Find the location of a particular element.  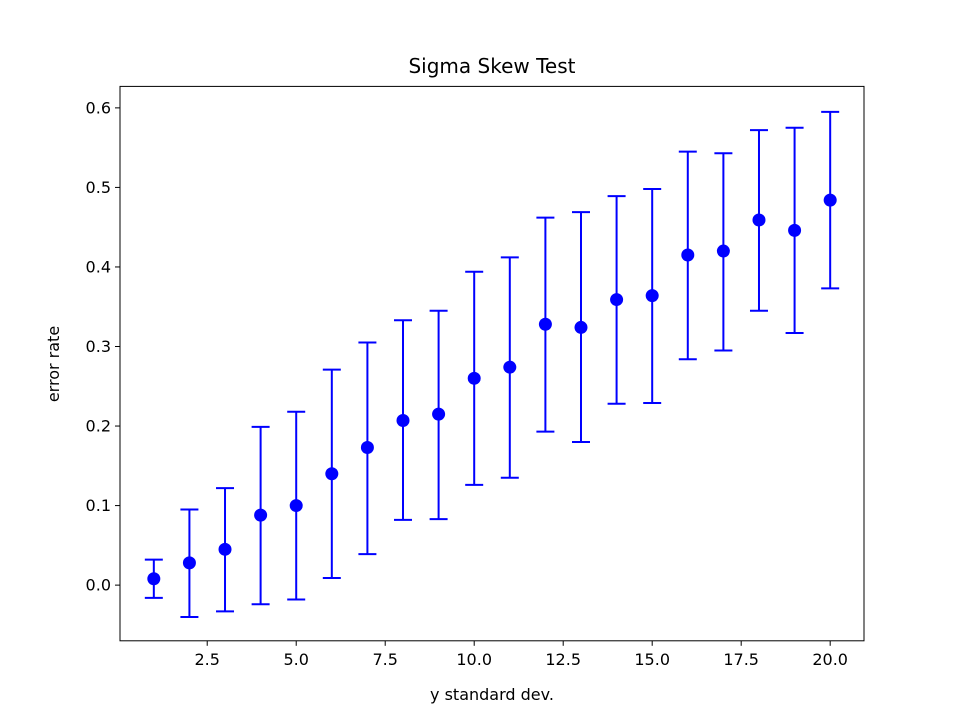

x-tick-label: 5.0 is located at coordinates (295, 659).